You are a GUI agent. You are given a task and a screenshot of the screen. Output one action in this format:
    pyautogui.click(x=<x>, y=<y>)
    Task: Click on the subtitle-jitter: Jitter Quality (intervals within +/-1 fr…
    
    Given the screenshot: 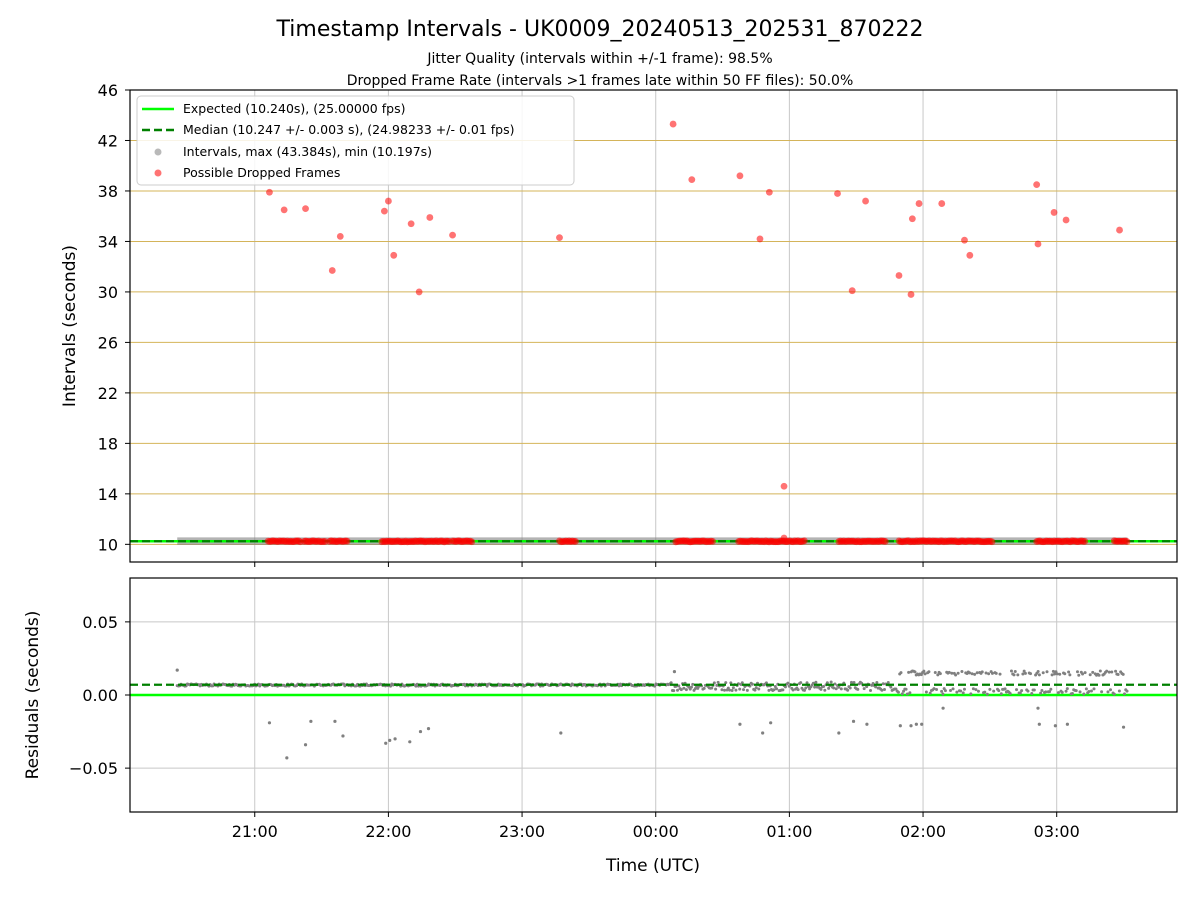 What is the action you would take?
    pyautogui.click(x=599, y=59)
    